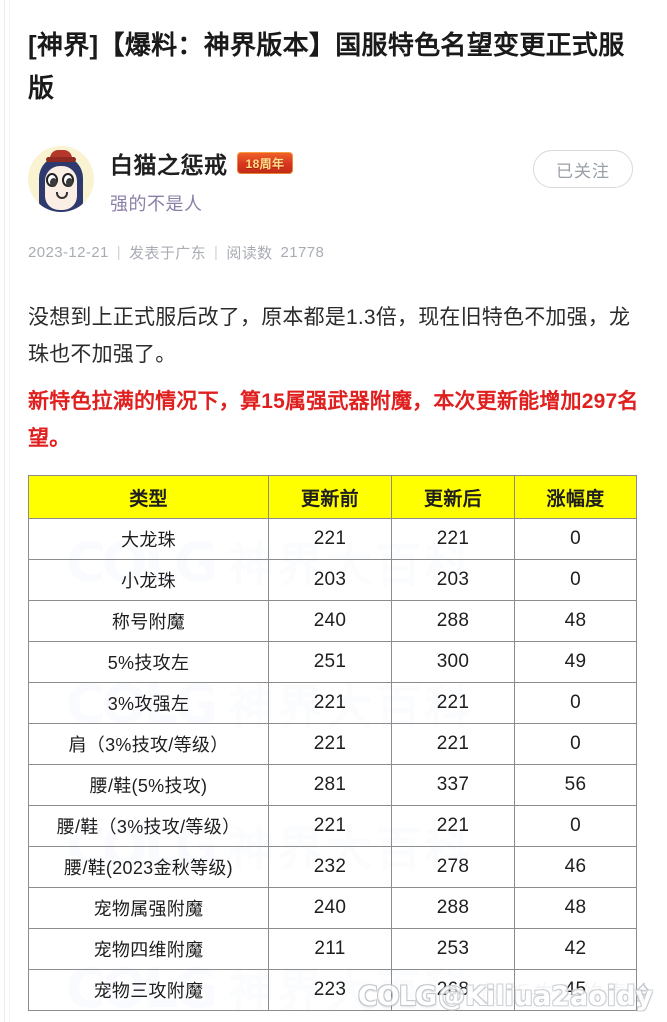  I want to click on cell-change: 45, so click(575, 990).